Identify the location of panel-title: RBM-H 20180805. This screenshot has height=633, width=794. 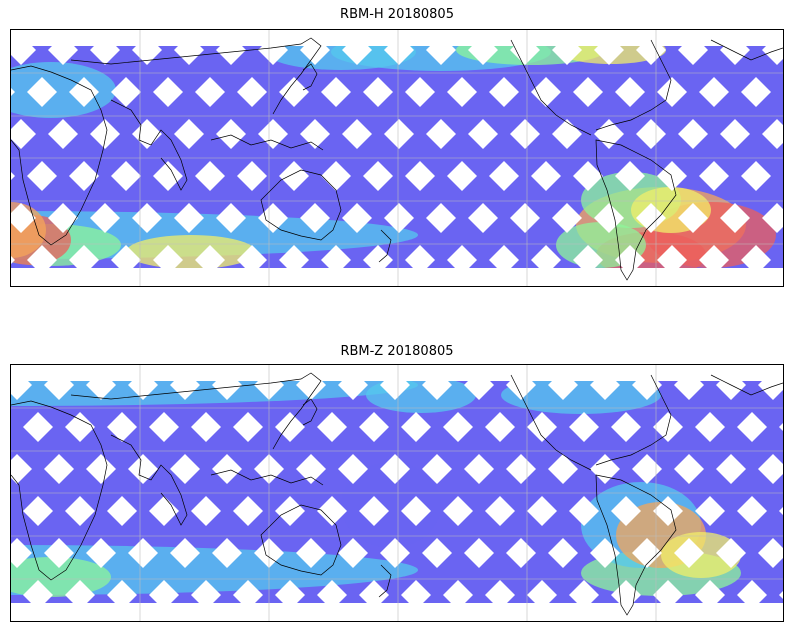
(397, 14).